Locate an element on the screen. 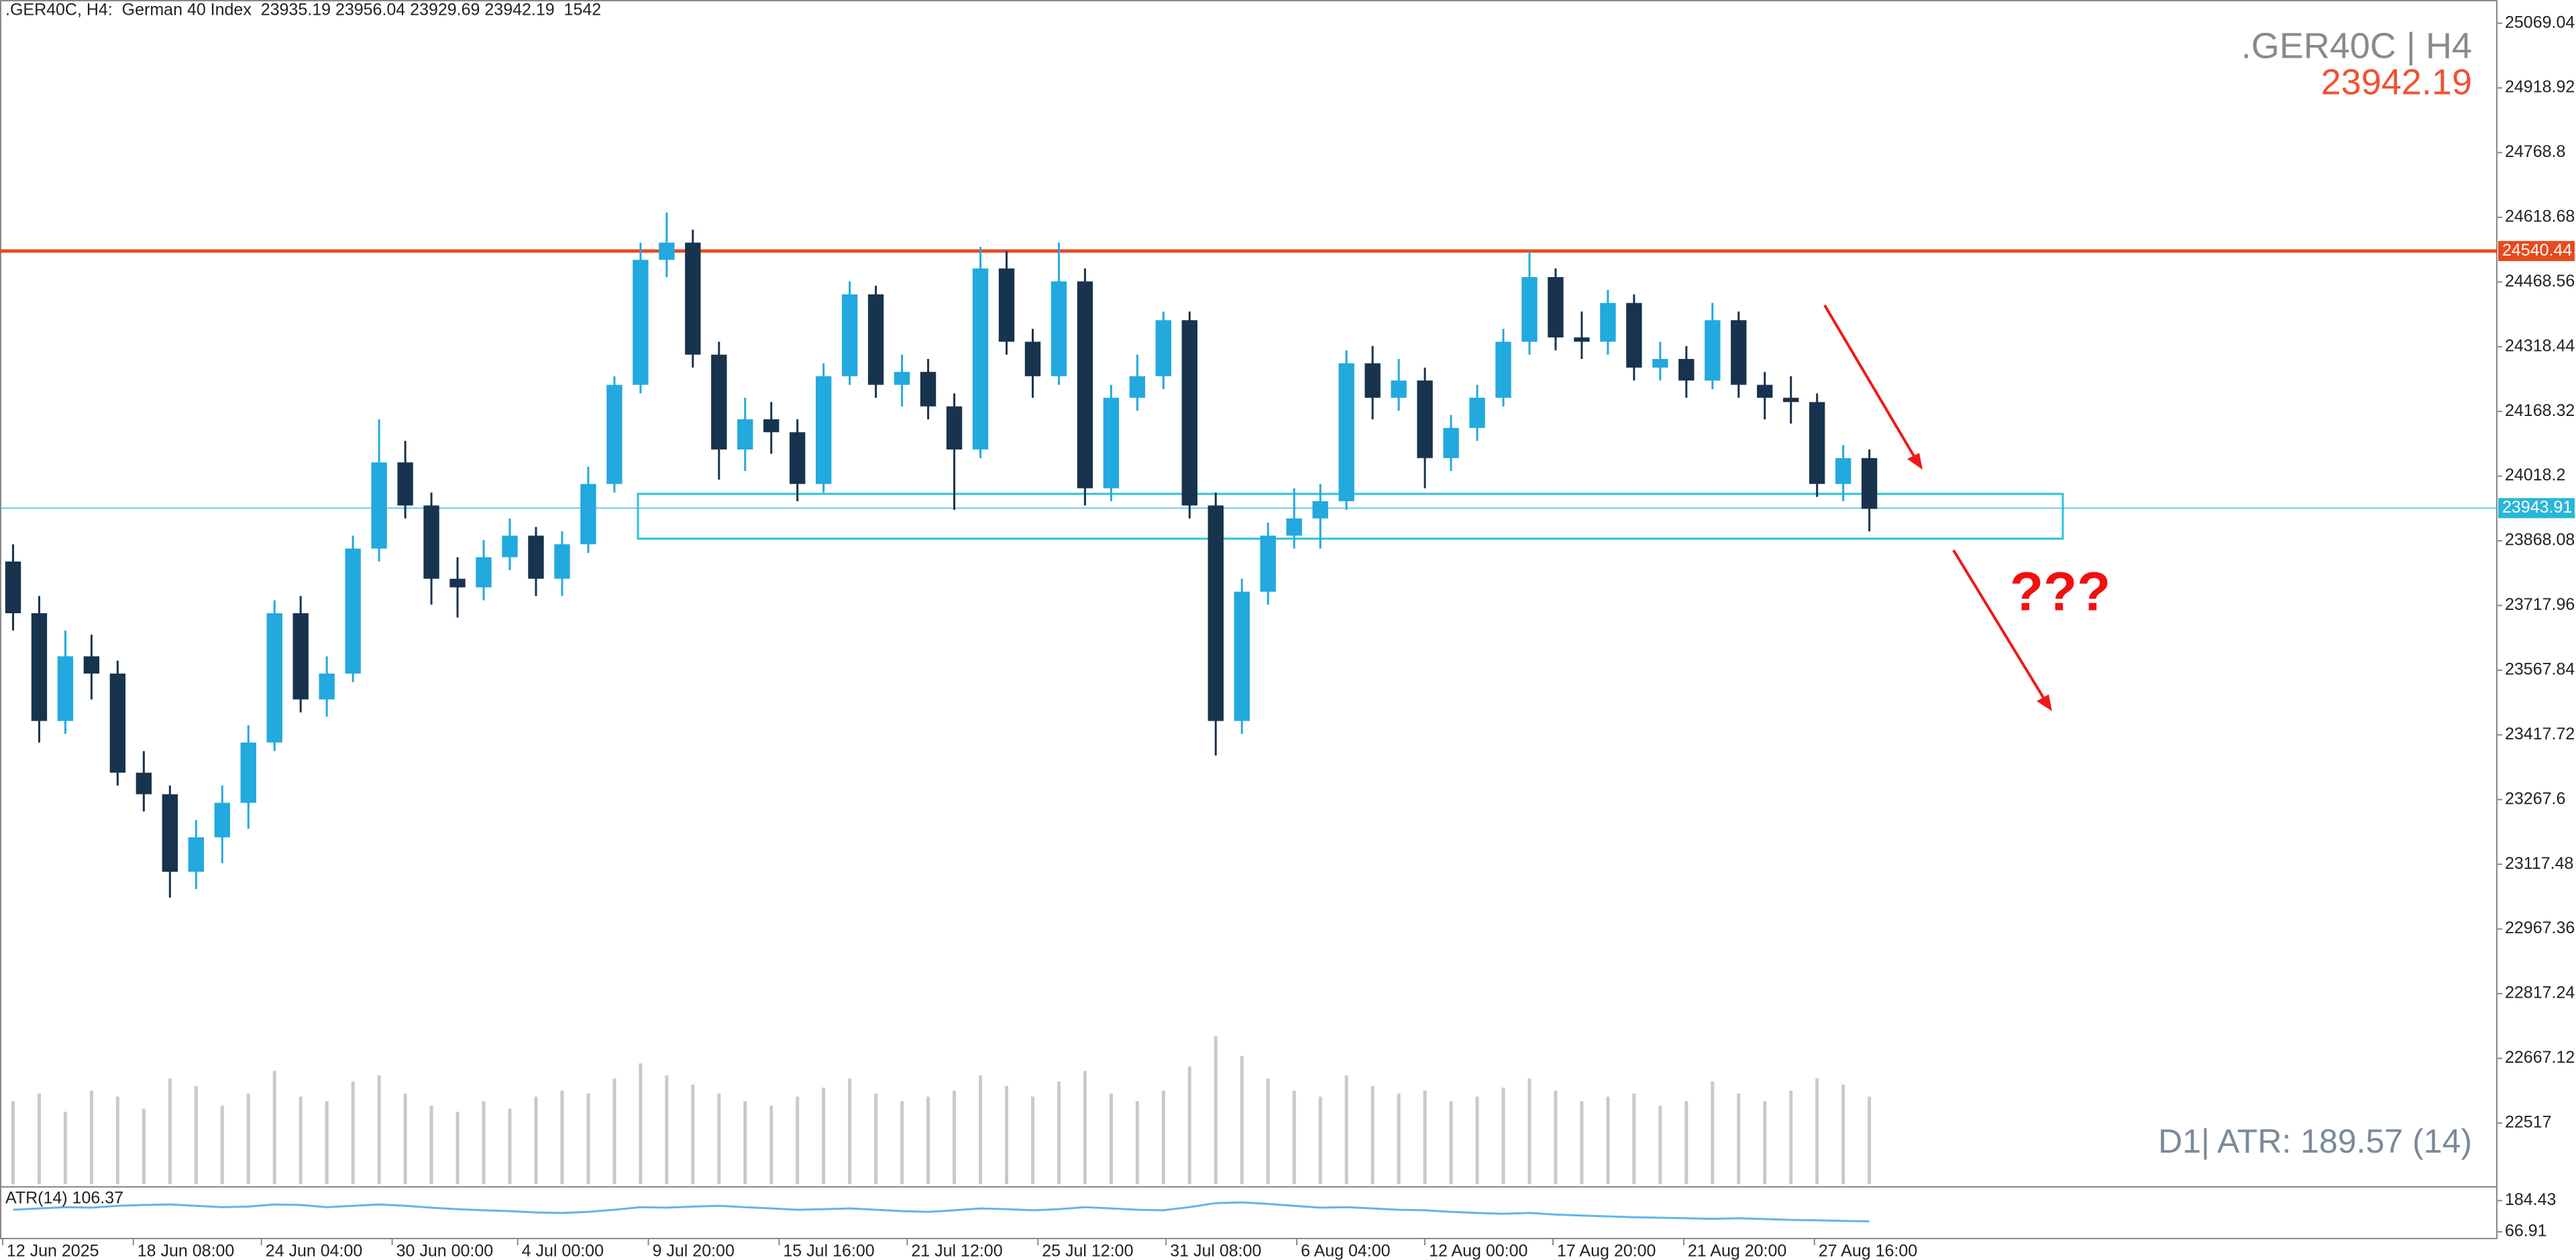  level-label: 24540.44 is located at coordinates (2537, 250).